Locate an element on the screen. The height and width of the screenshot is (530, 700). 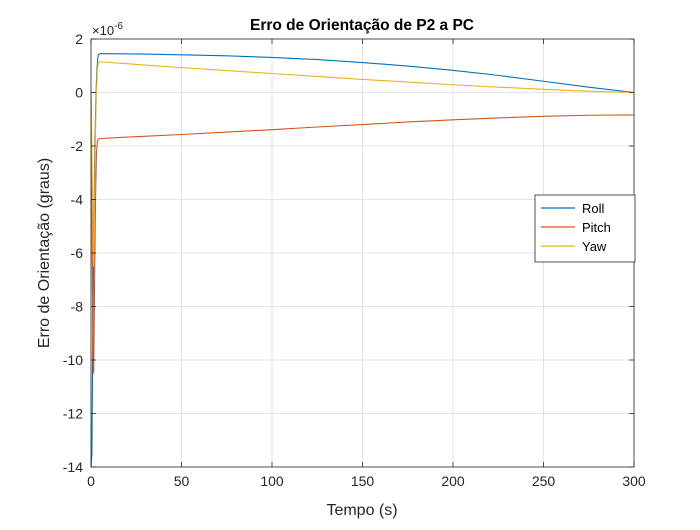
legend-label-pitch: Pitch is located at coordinates (596, 227).